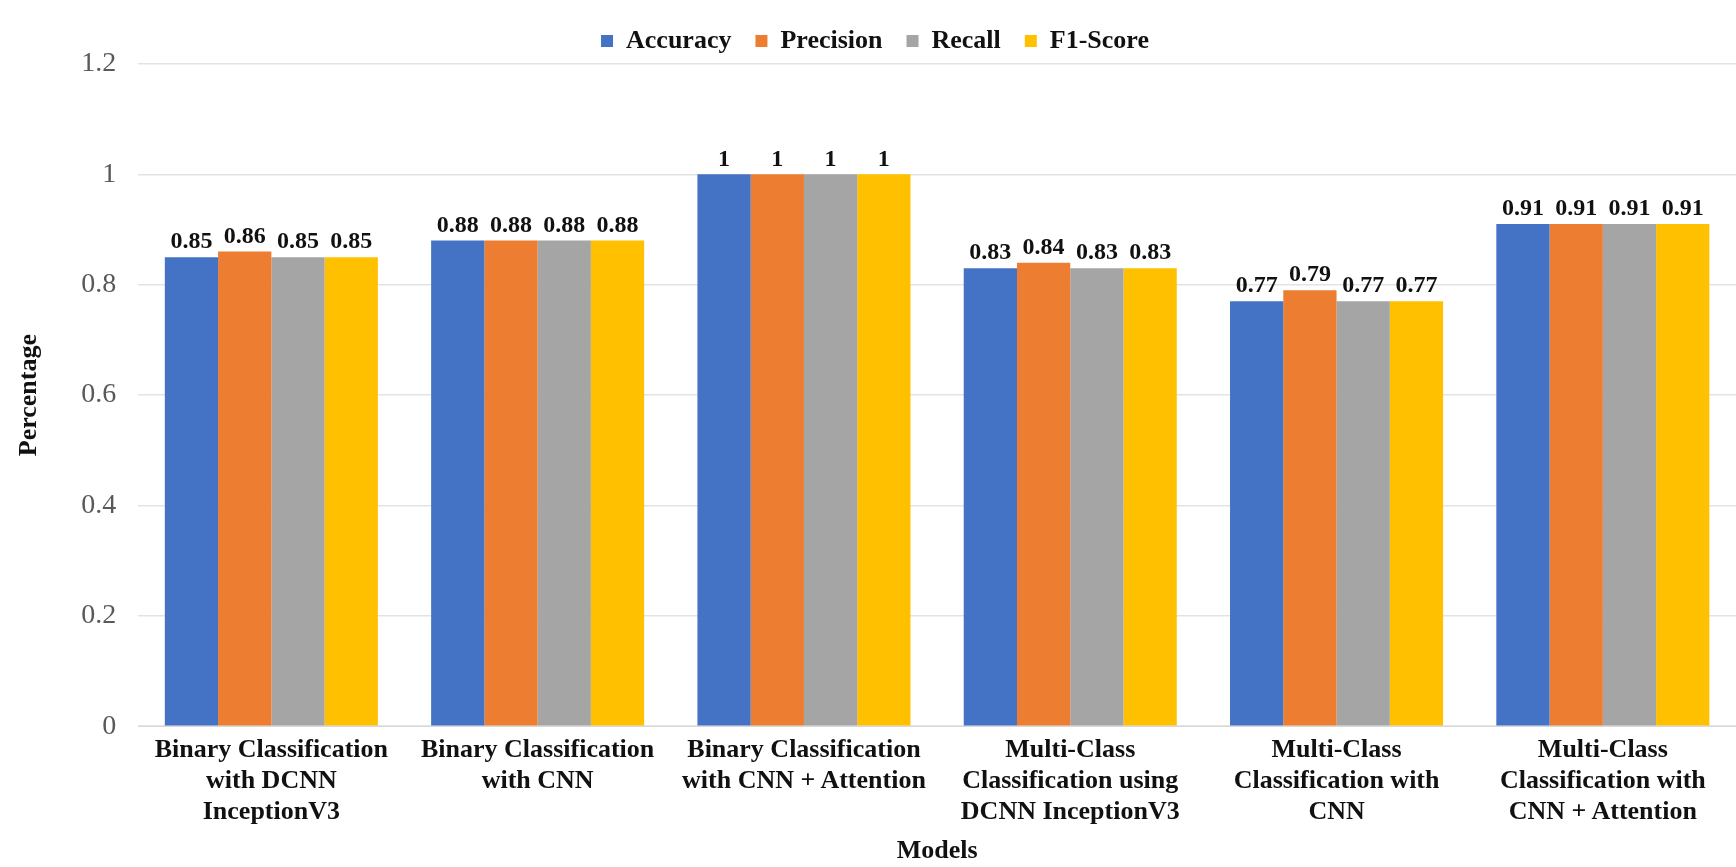  I want to click on x-tick-label: Multi-Class Classification with CNN, so click(1337, 779).